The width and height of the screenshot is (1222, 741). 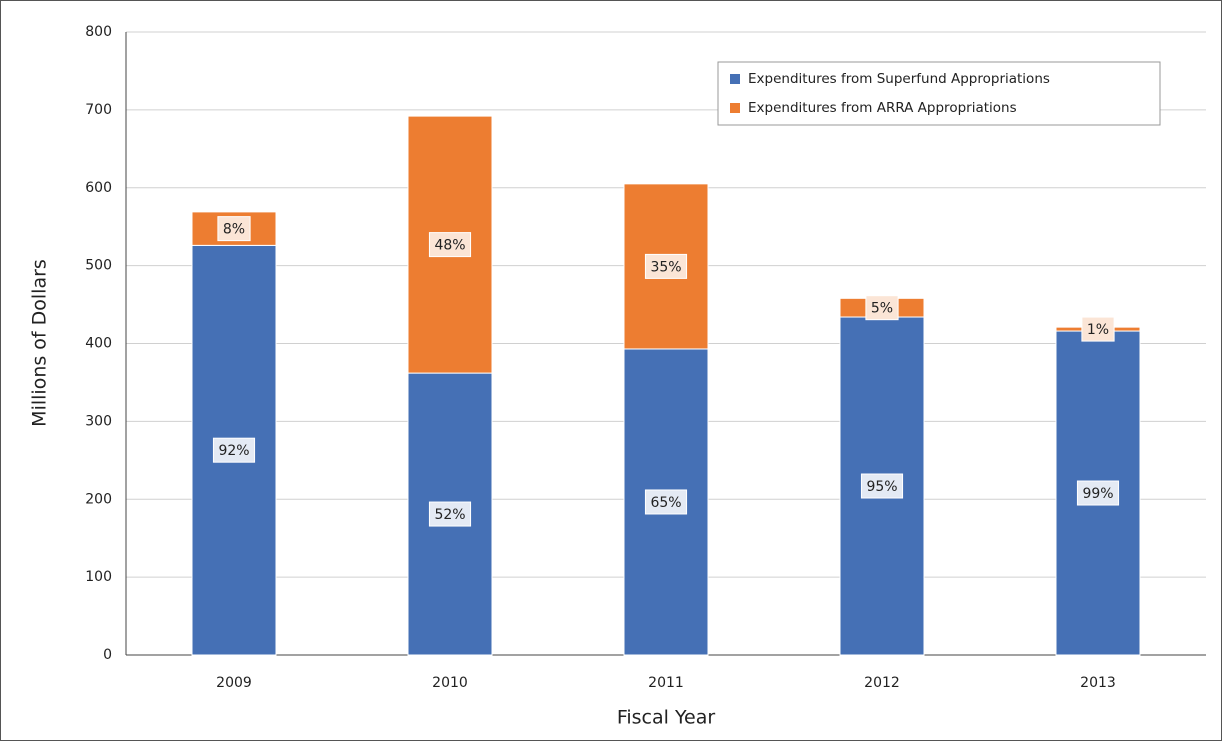 What do you see at coordinates (666, 683) in the screenshot?
I see `x-tick-label: 2011` at bounding box center [666, 683].